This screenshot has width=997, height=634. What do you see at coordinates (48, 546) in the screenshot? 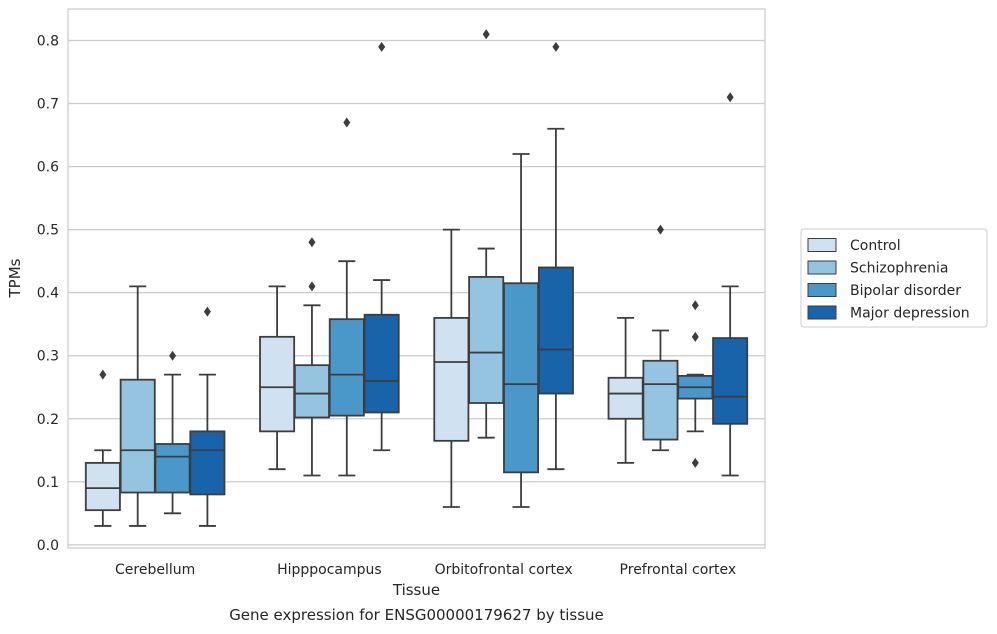
I see `y-tick-label: 0.0` at bounding box center [48, 546].